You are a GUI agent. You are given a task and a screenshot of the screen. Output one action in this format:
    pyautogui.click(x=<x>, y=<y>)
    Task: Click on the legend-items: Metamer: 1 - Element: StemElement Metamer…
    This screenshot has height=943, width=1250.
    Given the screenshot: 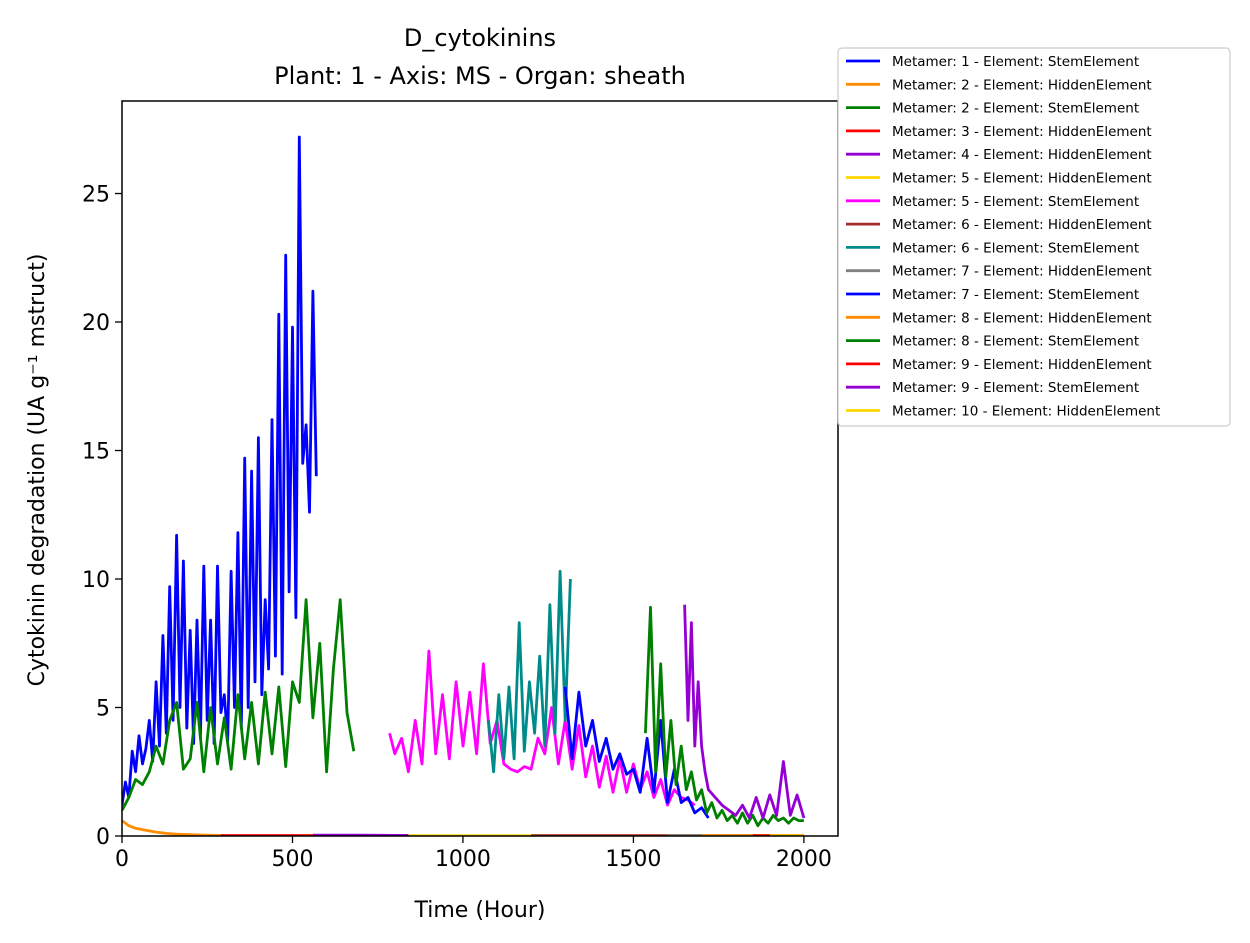 What is the action you would take?
    pyautogui.click(x=1003, y=237)
    